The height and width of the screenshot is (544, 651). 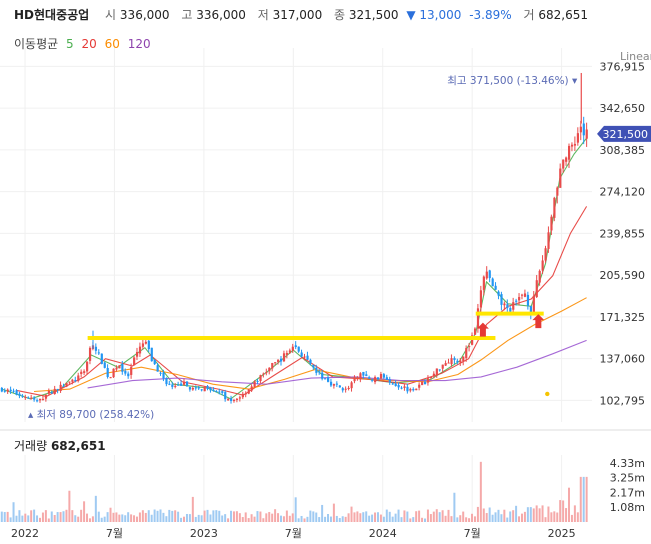 What do you see at coordinates (31, 446) in the screenshot?
I see `volume-panel-label: 거래량` at bounding box center [31, 446].